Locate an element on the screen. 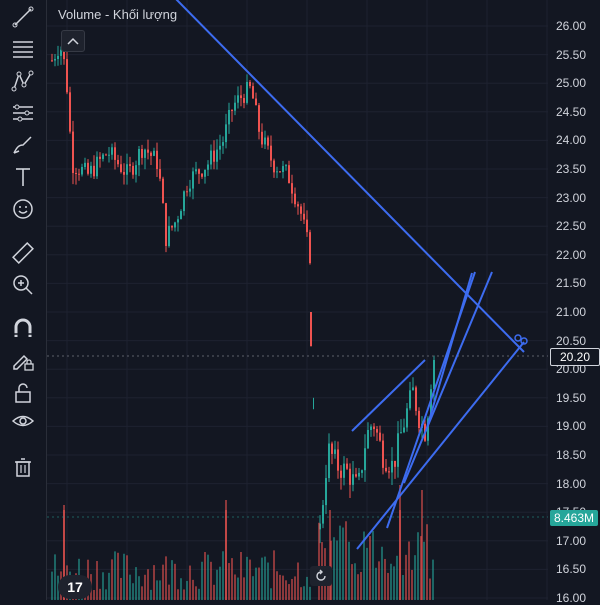 The width and height of the screenshot is (600, 605). magnet-tool is located at coordinates (23, 329).